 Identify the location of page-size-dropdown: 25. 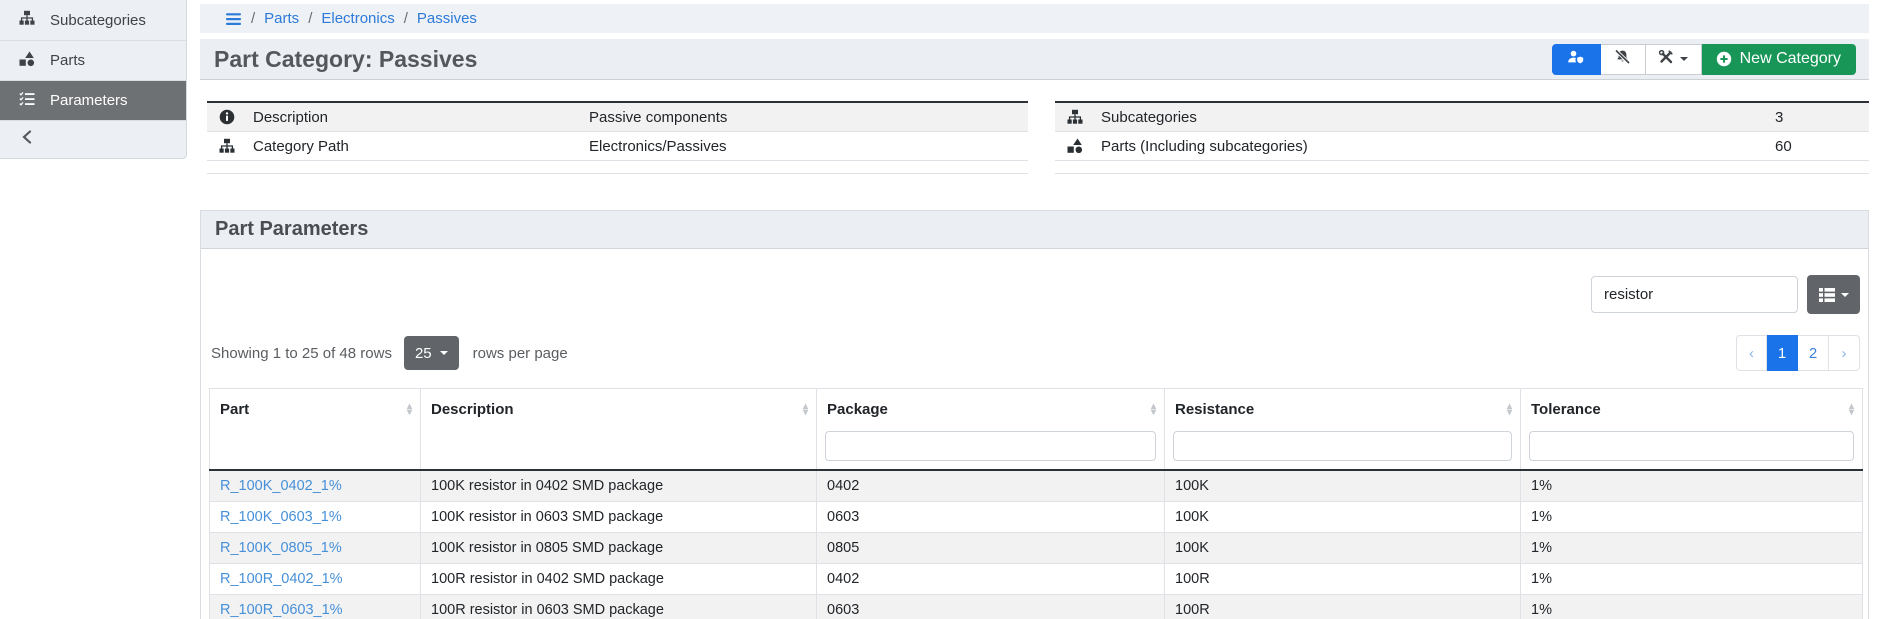
(431, 353).